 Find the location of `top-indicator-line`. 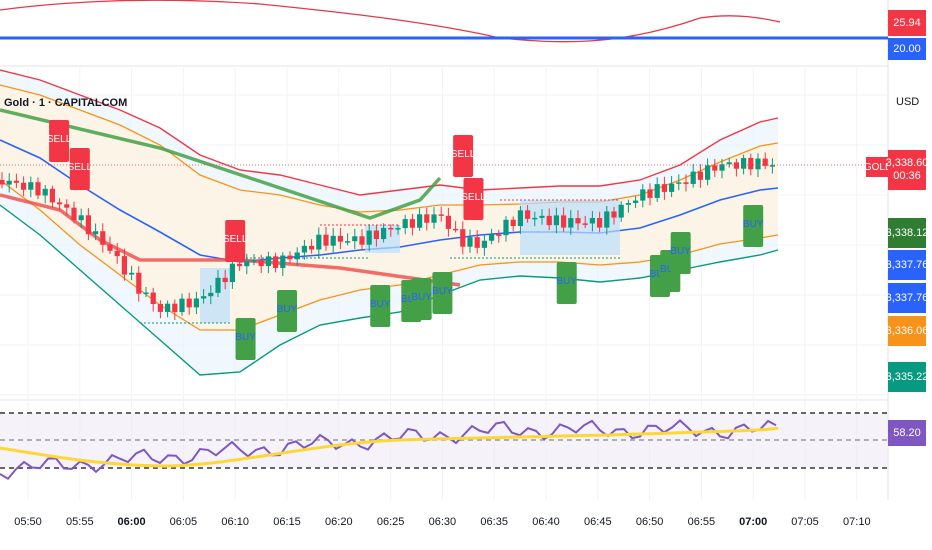

top-indicator-line is located at coordinates (390, 21).